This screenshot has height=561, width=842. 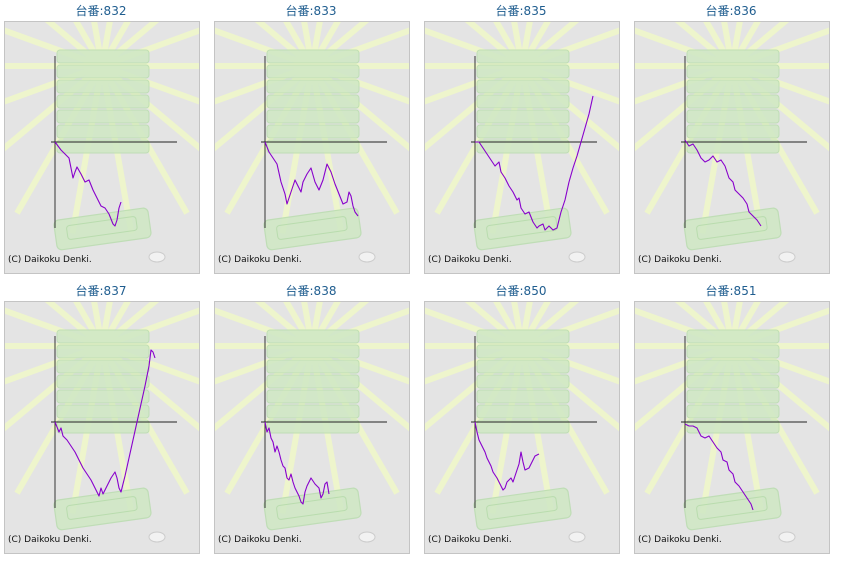 What do you see at coordinates (507, 456) in the screenshot?
I see `slump-line` at bounding box center [507, 456].